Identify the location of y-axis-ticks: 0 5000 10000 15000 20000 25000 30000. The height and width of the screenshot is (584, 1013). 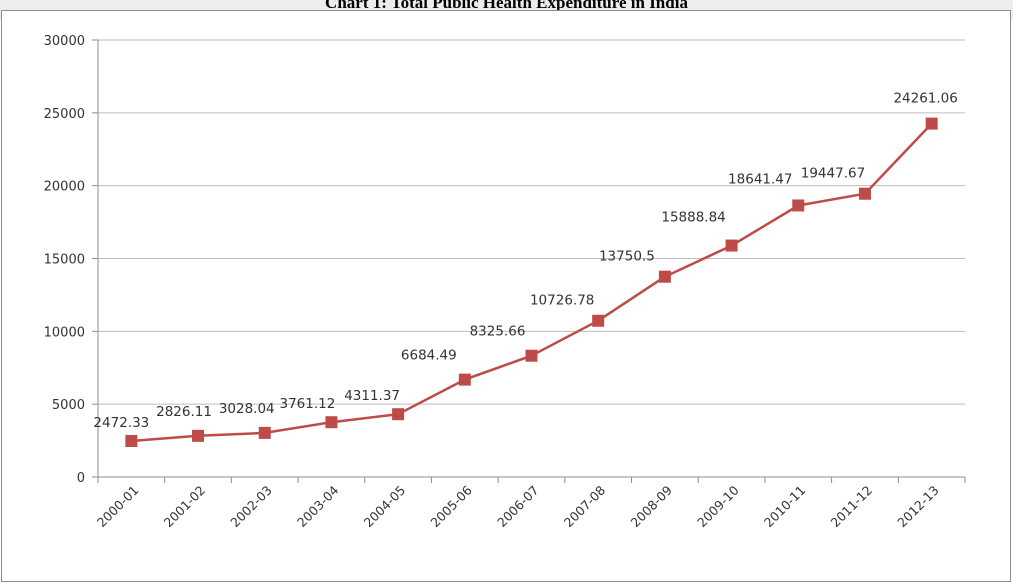
(71, 260).